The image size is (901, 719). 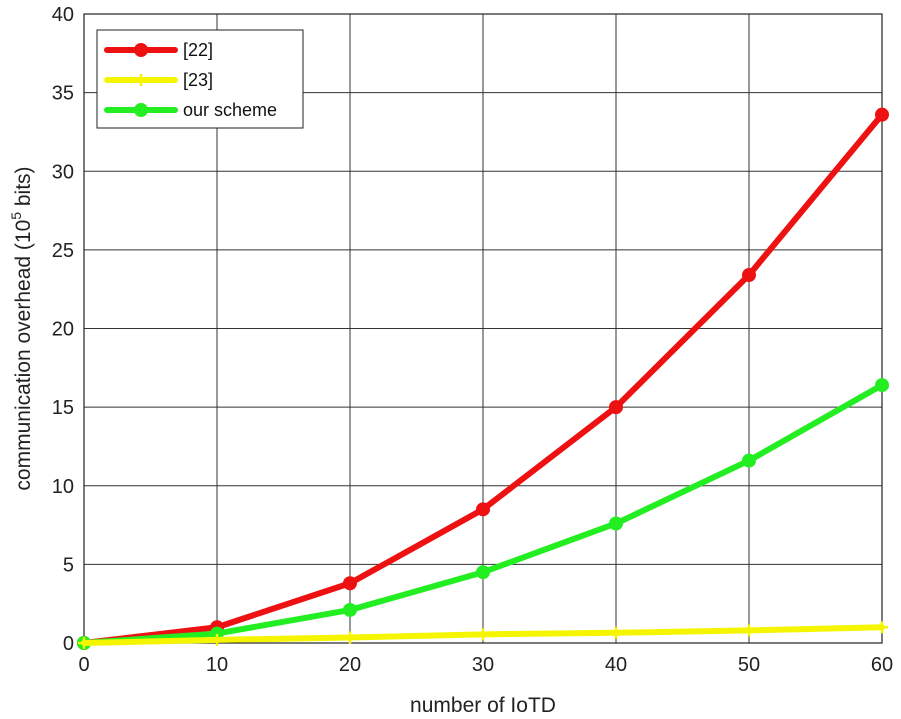 What do you see at coordinates (63, 15) in the screenshot?
I see `y-tick-label: 40` at bounding box center [63, 15].